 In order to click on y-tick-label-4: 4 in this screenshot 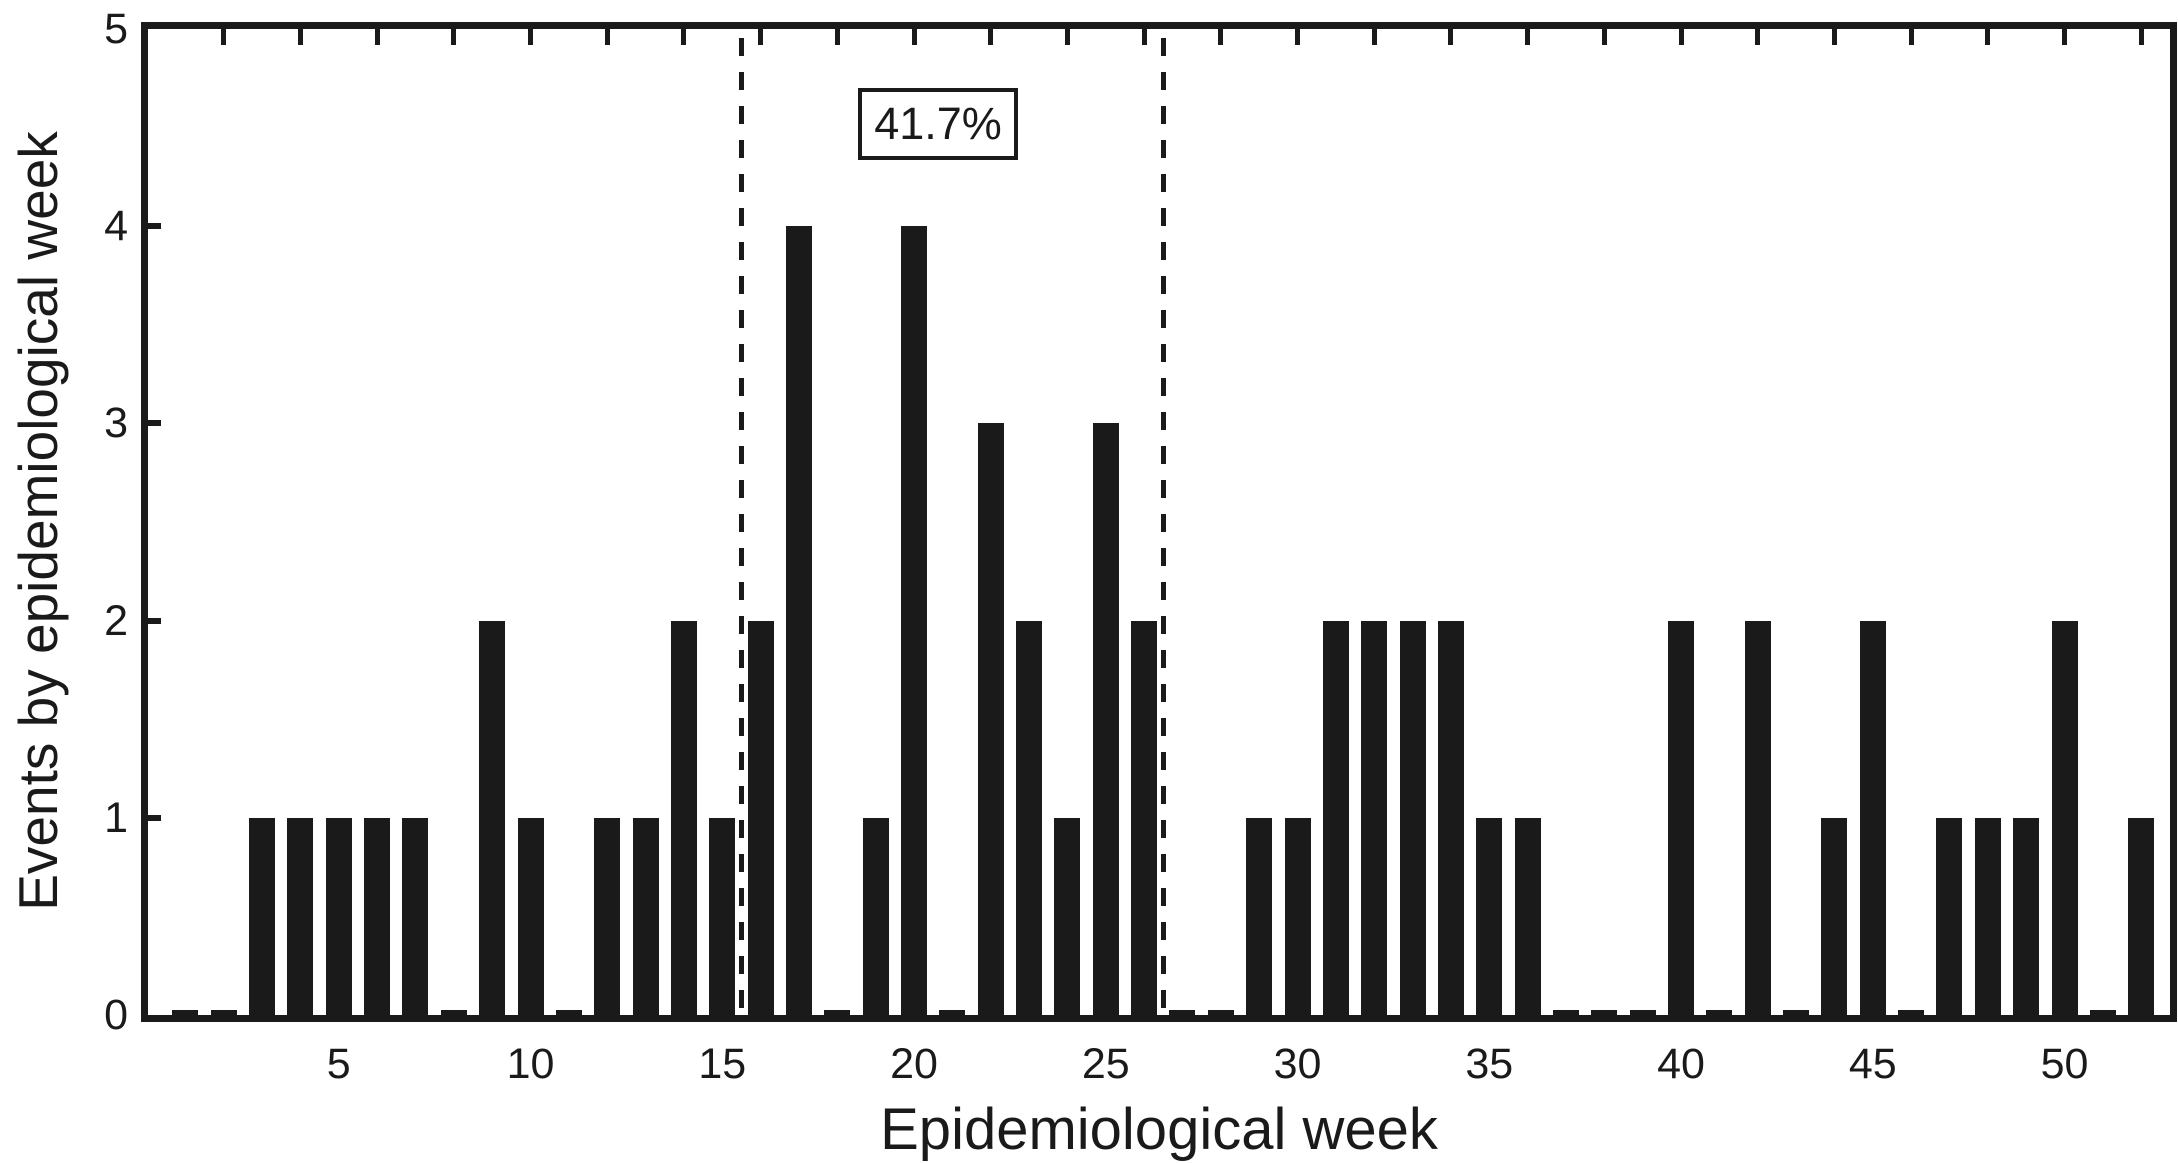, I will do `click(116, 226)`.